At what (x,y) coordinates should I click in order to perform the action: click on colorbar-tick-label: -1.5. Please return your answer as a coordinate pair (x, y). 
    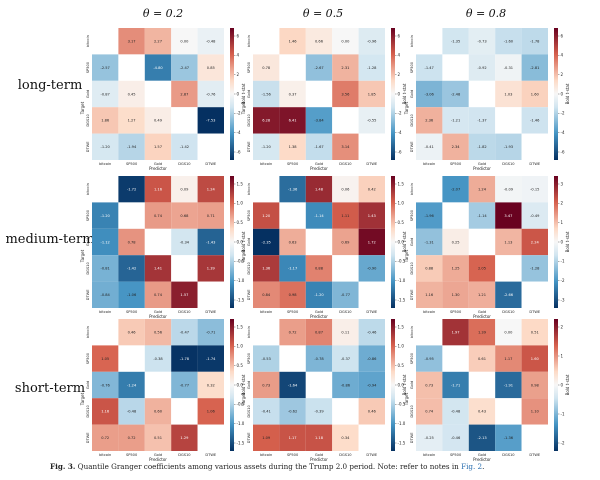
    Looking at the image, I should click on (402, 299).